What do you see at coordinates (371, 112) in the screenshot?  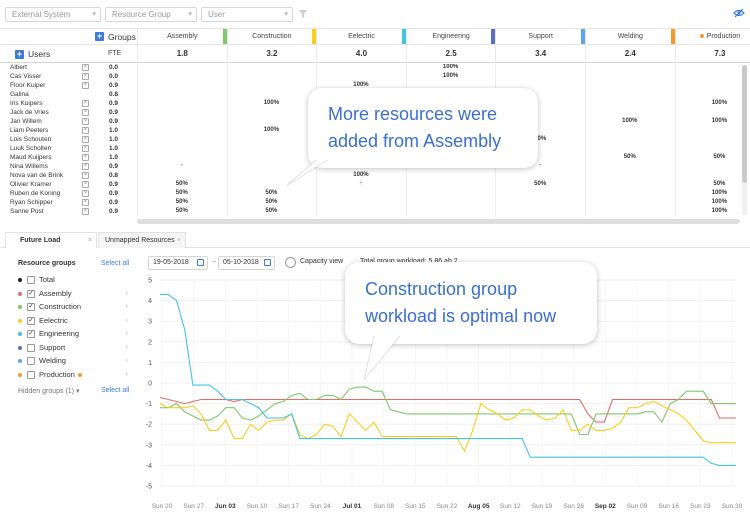 I see `table-row: Jack de Vries × 0.9` at bounding box center [371, 112].